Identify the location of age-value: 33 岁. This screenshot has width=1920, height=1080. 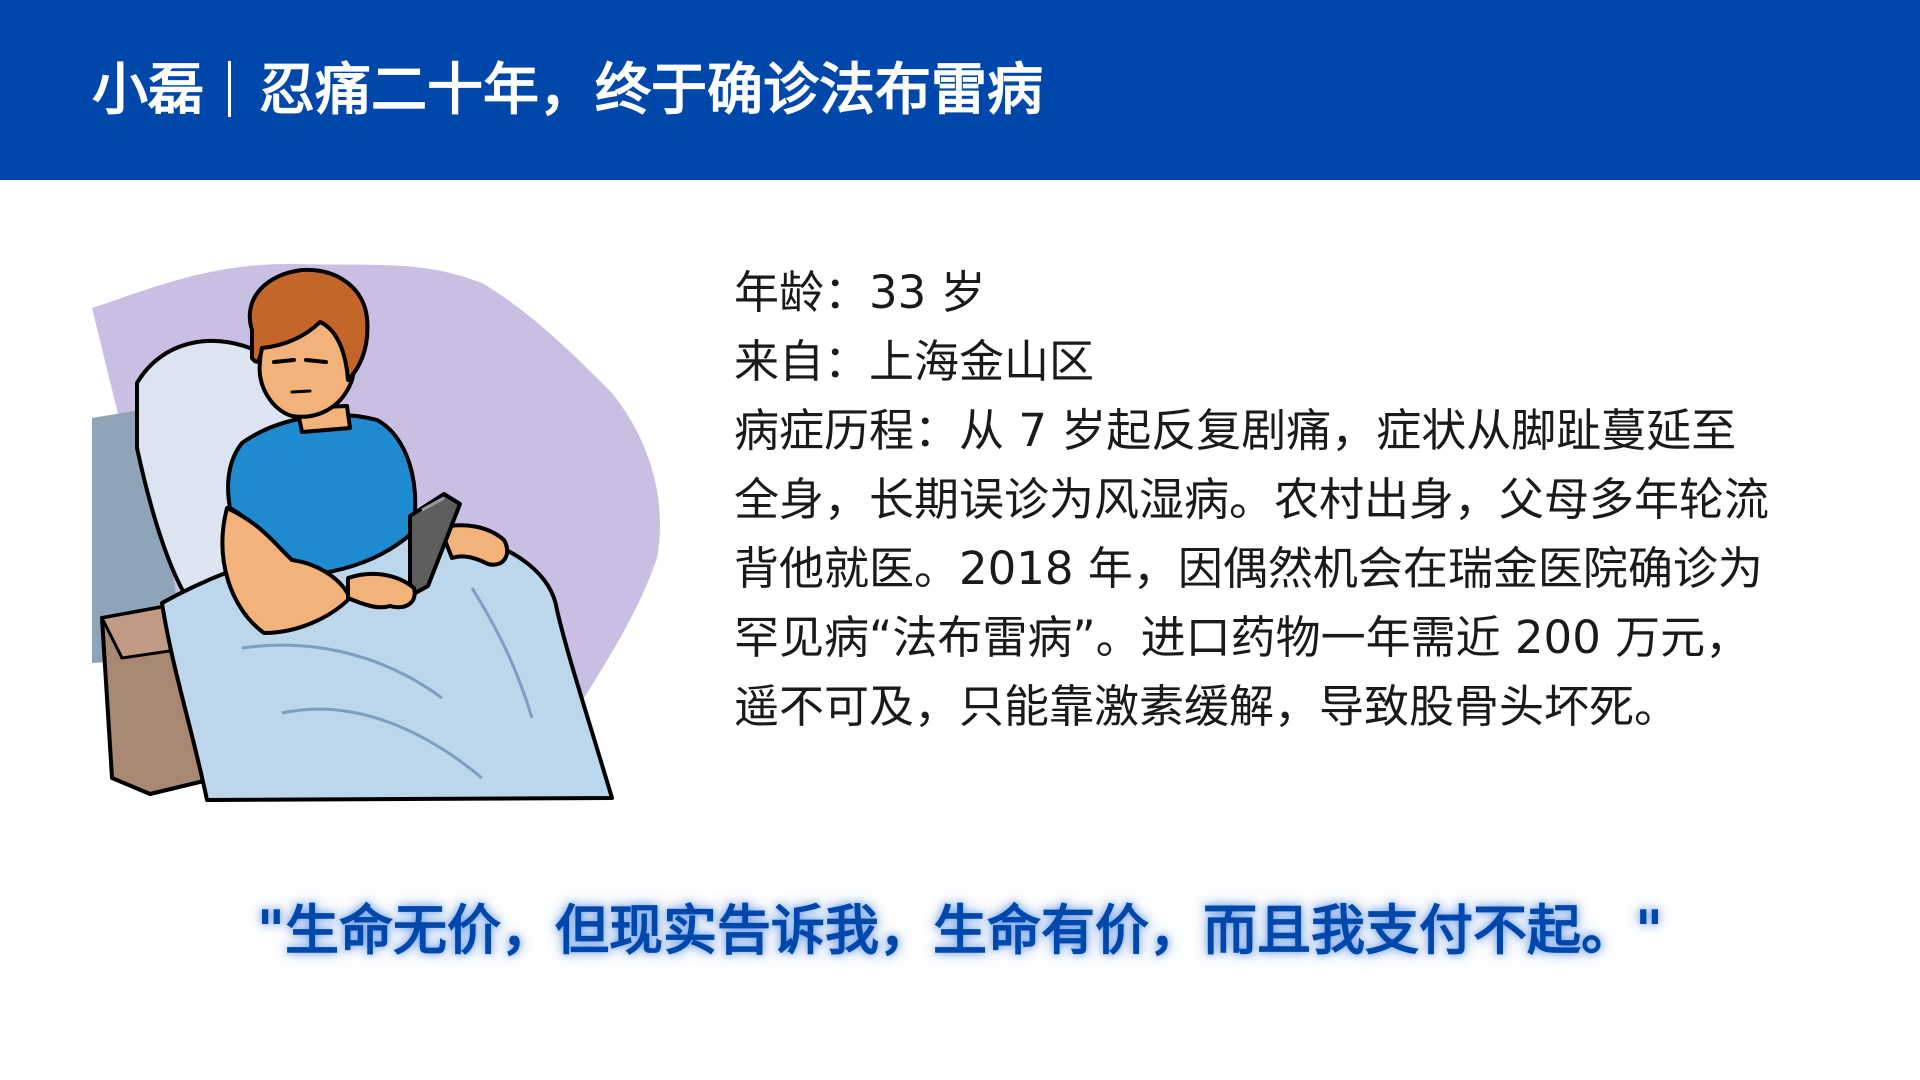
(927, 292).